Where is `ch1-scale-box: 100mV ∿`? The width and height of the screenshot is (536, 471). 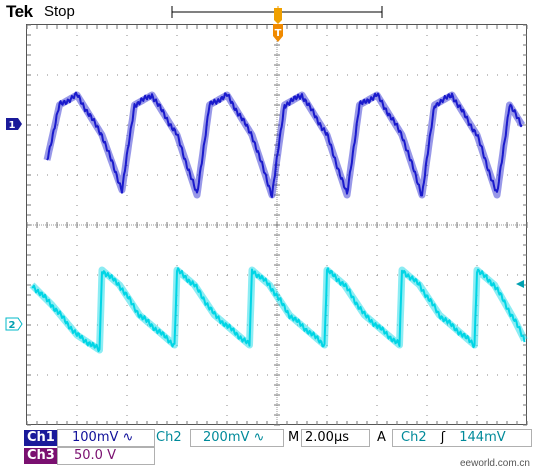
ch1-scale-box: 100mV ∿ is located at coordinates (106, 438).